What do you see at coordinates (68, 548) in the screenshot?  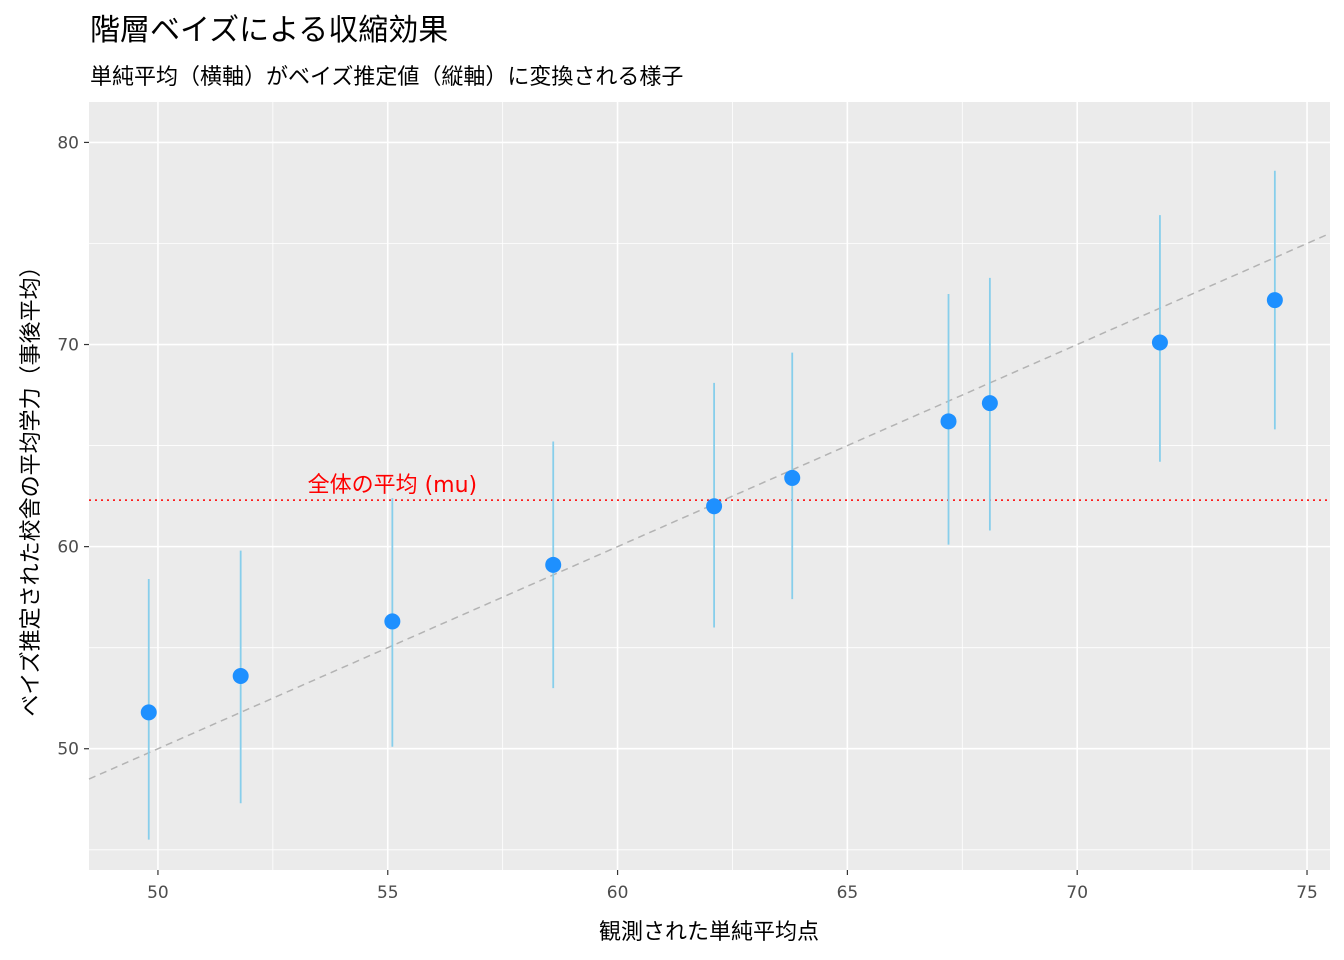 I see `y-tick-label: 60` at bounding box center [68, 548].